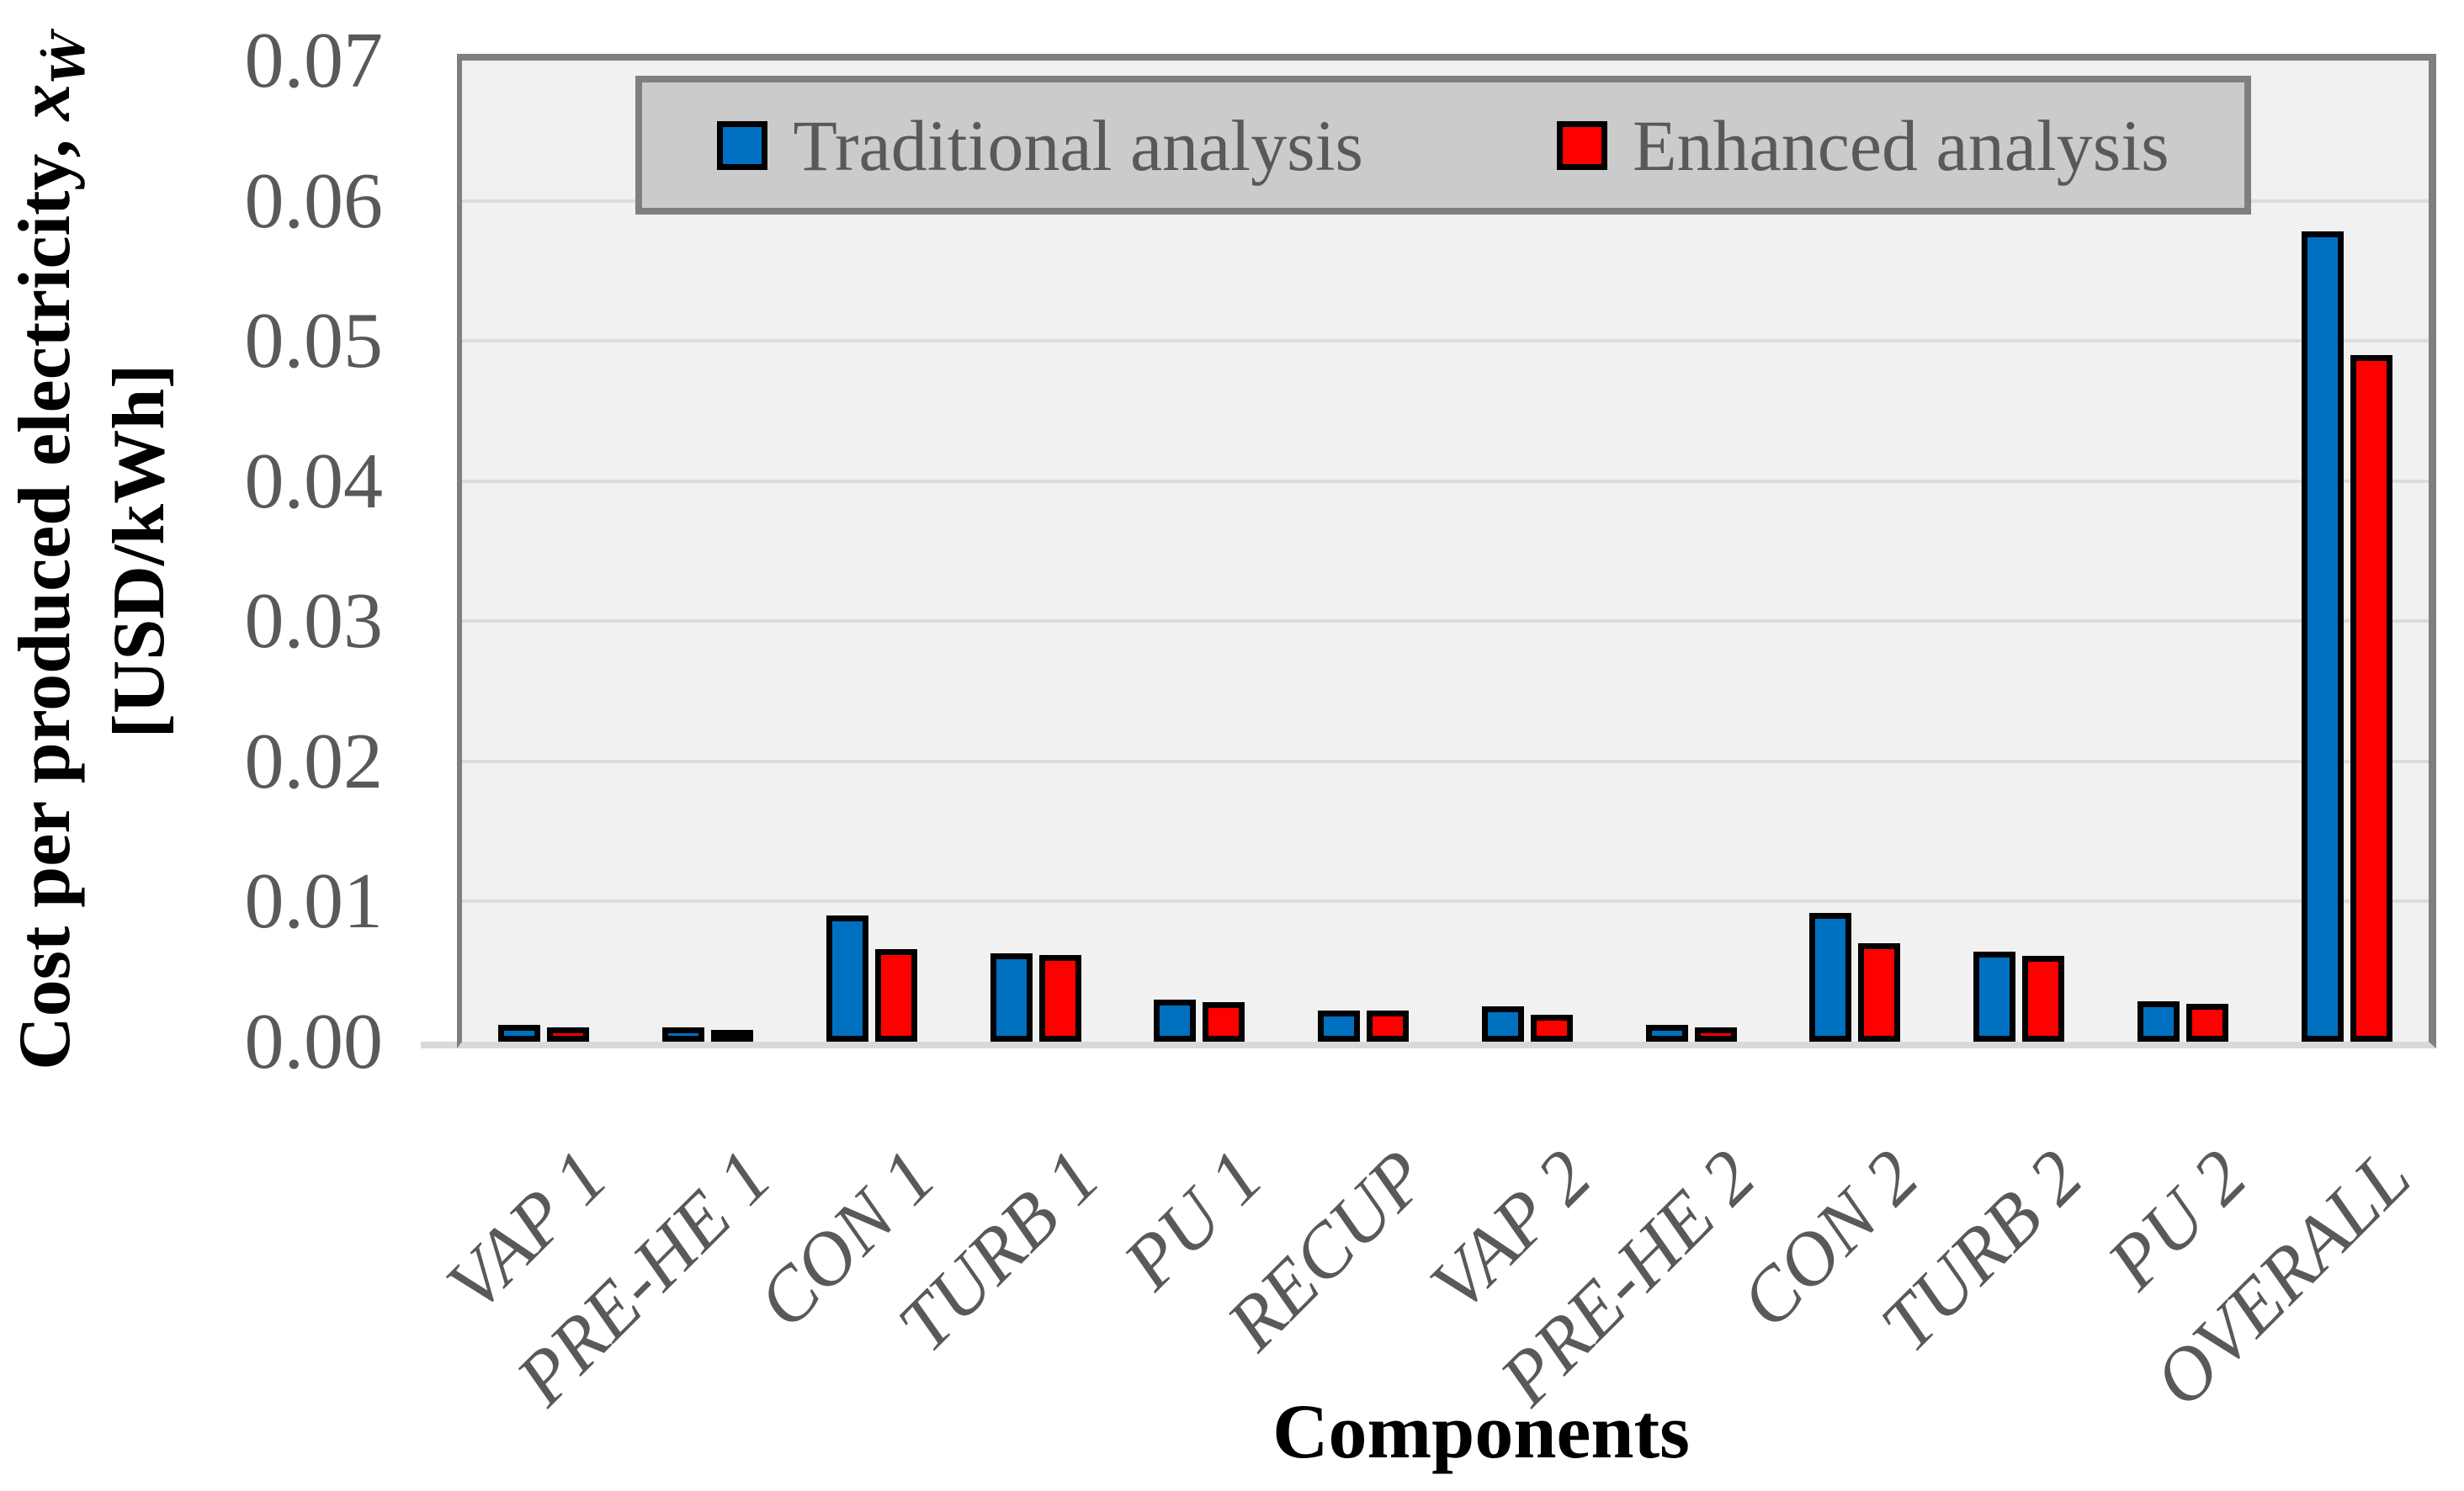 This screenshot has height=1491, width=2464. What do you see at coordinates (1481, 1431) in the screenshot?
I see `x-axis-title: Components` at bounding box center [1481, 1431].